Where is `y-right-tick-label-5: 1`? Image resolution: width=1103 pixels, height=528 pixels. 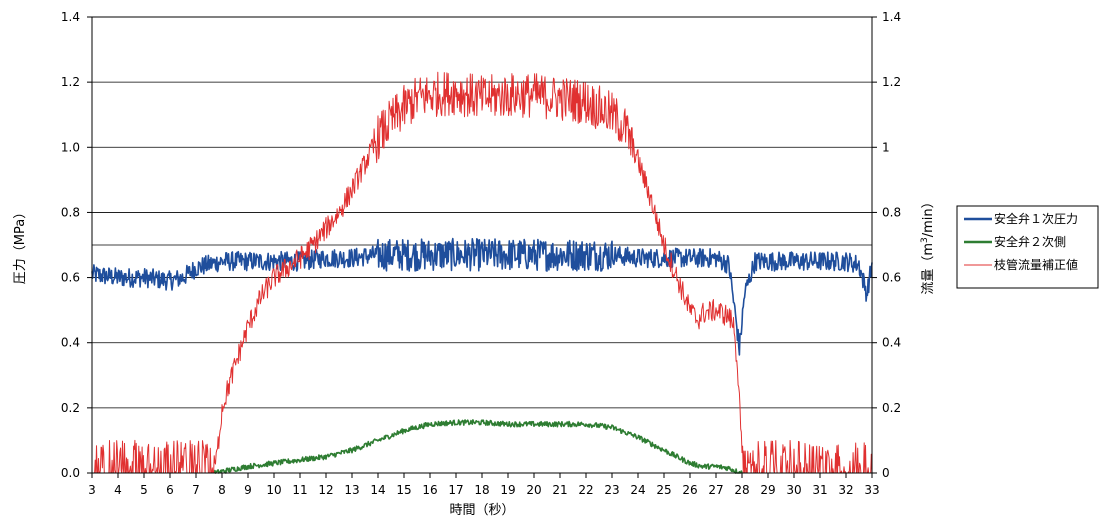
y-right-tick-label-5: 1 is located at coordinates (886, 147).